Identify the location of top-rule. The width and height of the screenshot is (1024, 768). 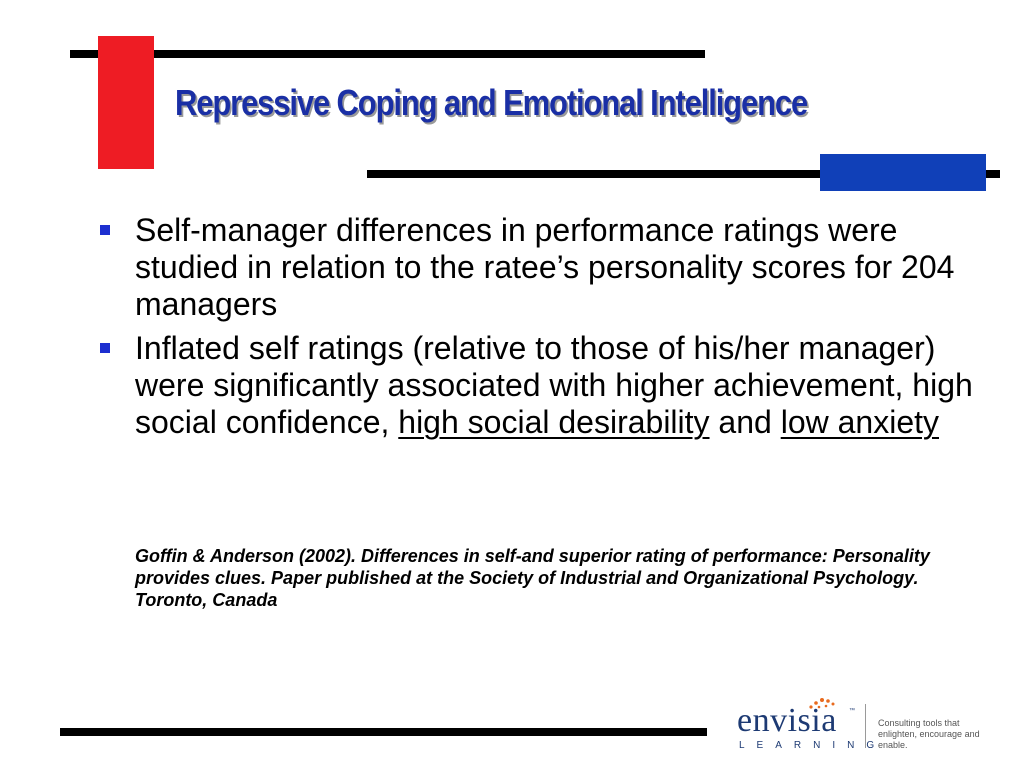
(387, 54).